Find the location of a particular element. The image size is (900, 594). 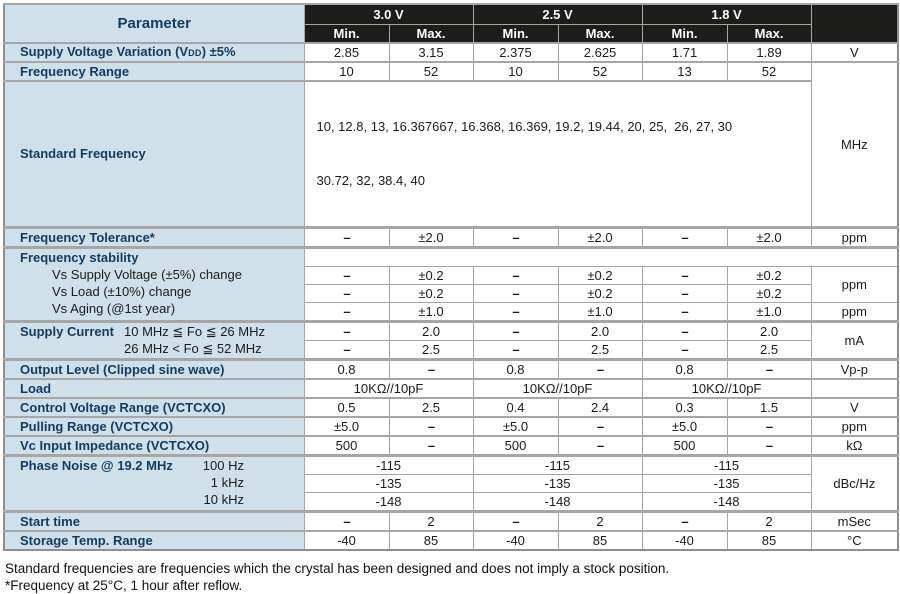

param-label: Control Voltage Range (VCTCXO) is located at coordinates (154, 407).